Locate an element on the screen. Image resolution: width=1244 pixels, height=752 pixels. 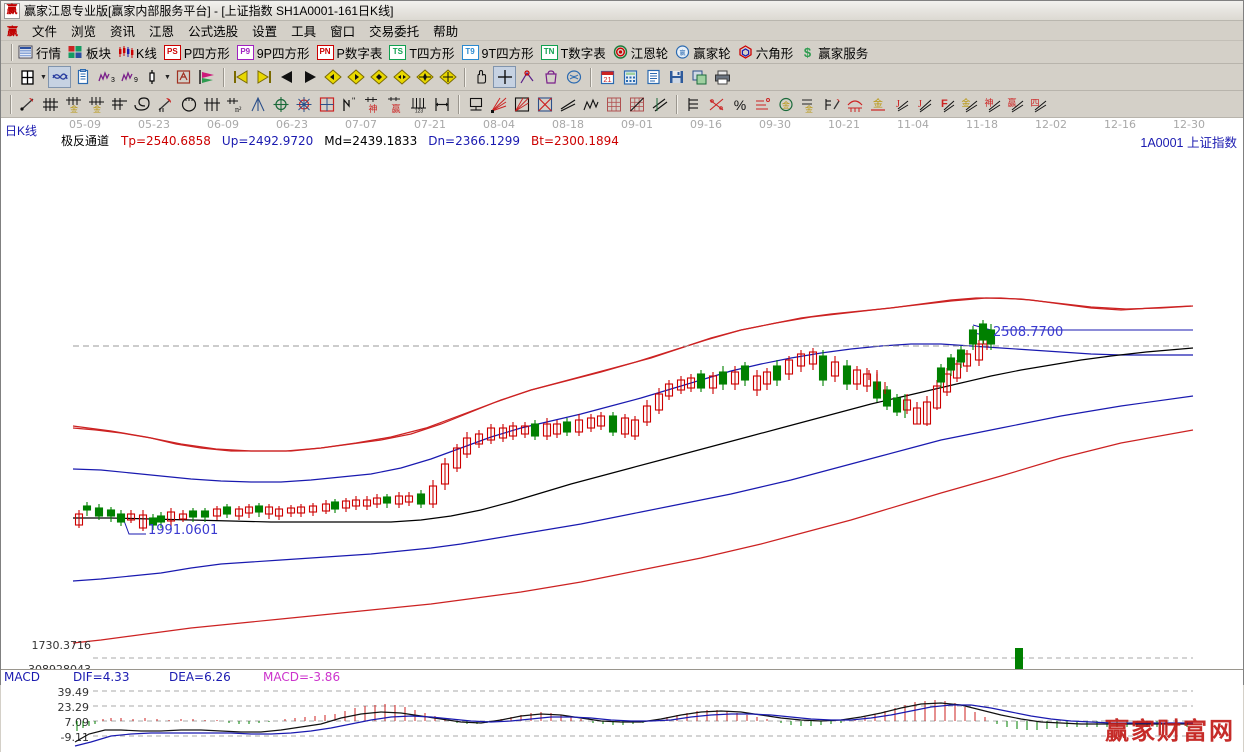
box-fan-icon is located at coordinates (521, 104).